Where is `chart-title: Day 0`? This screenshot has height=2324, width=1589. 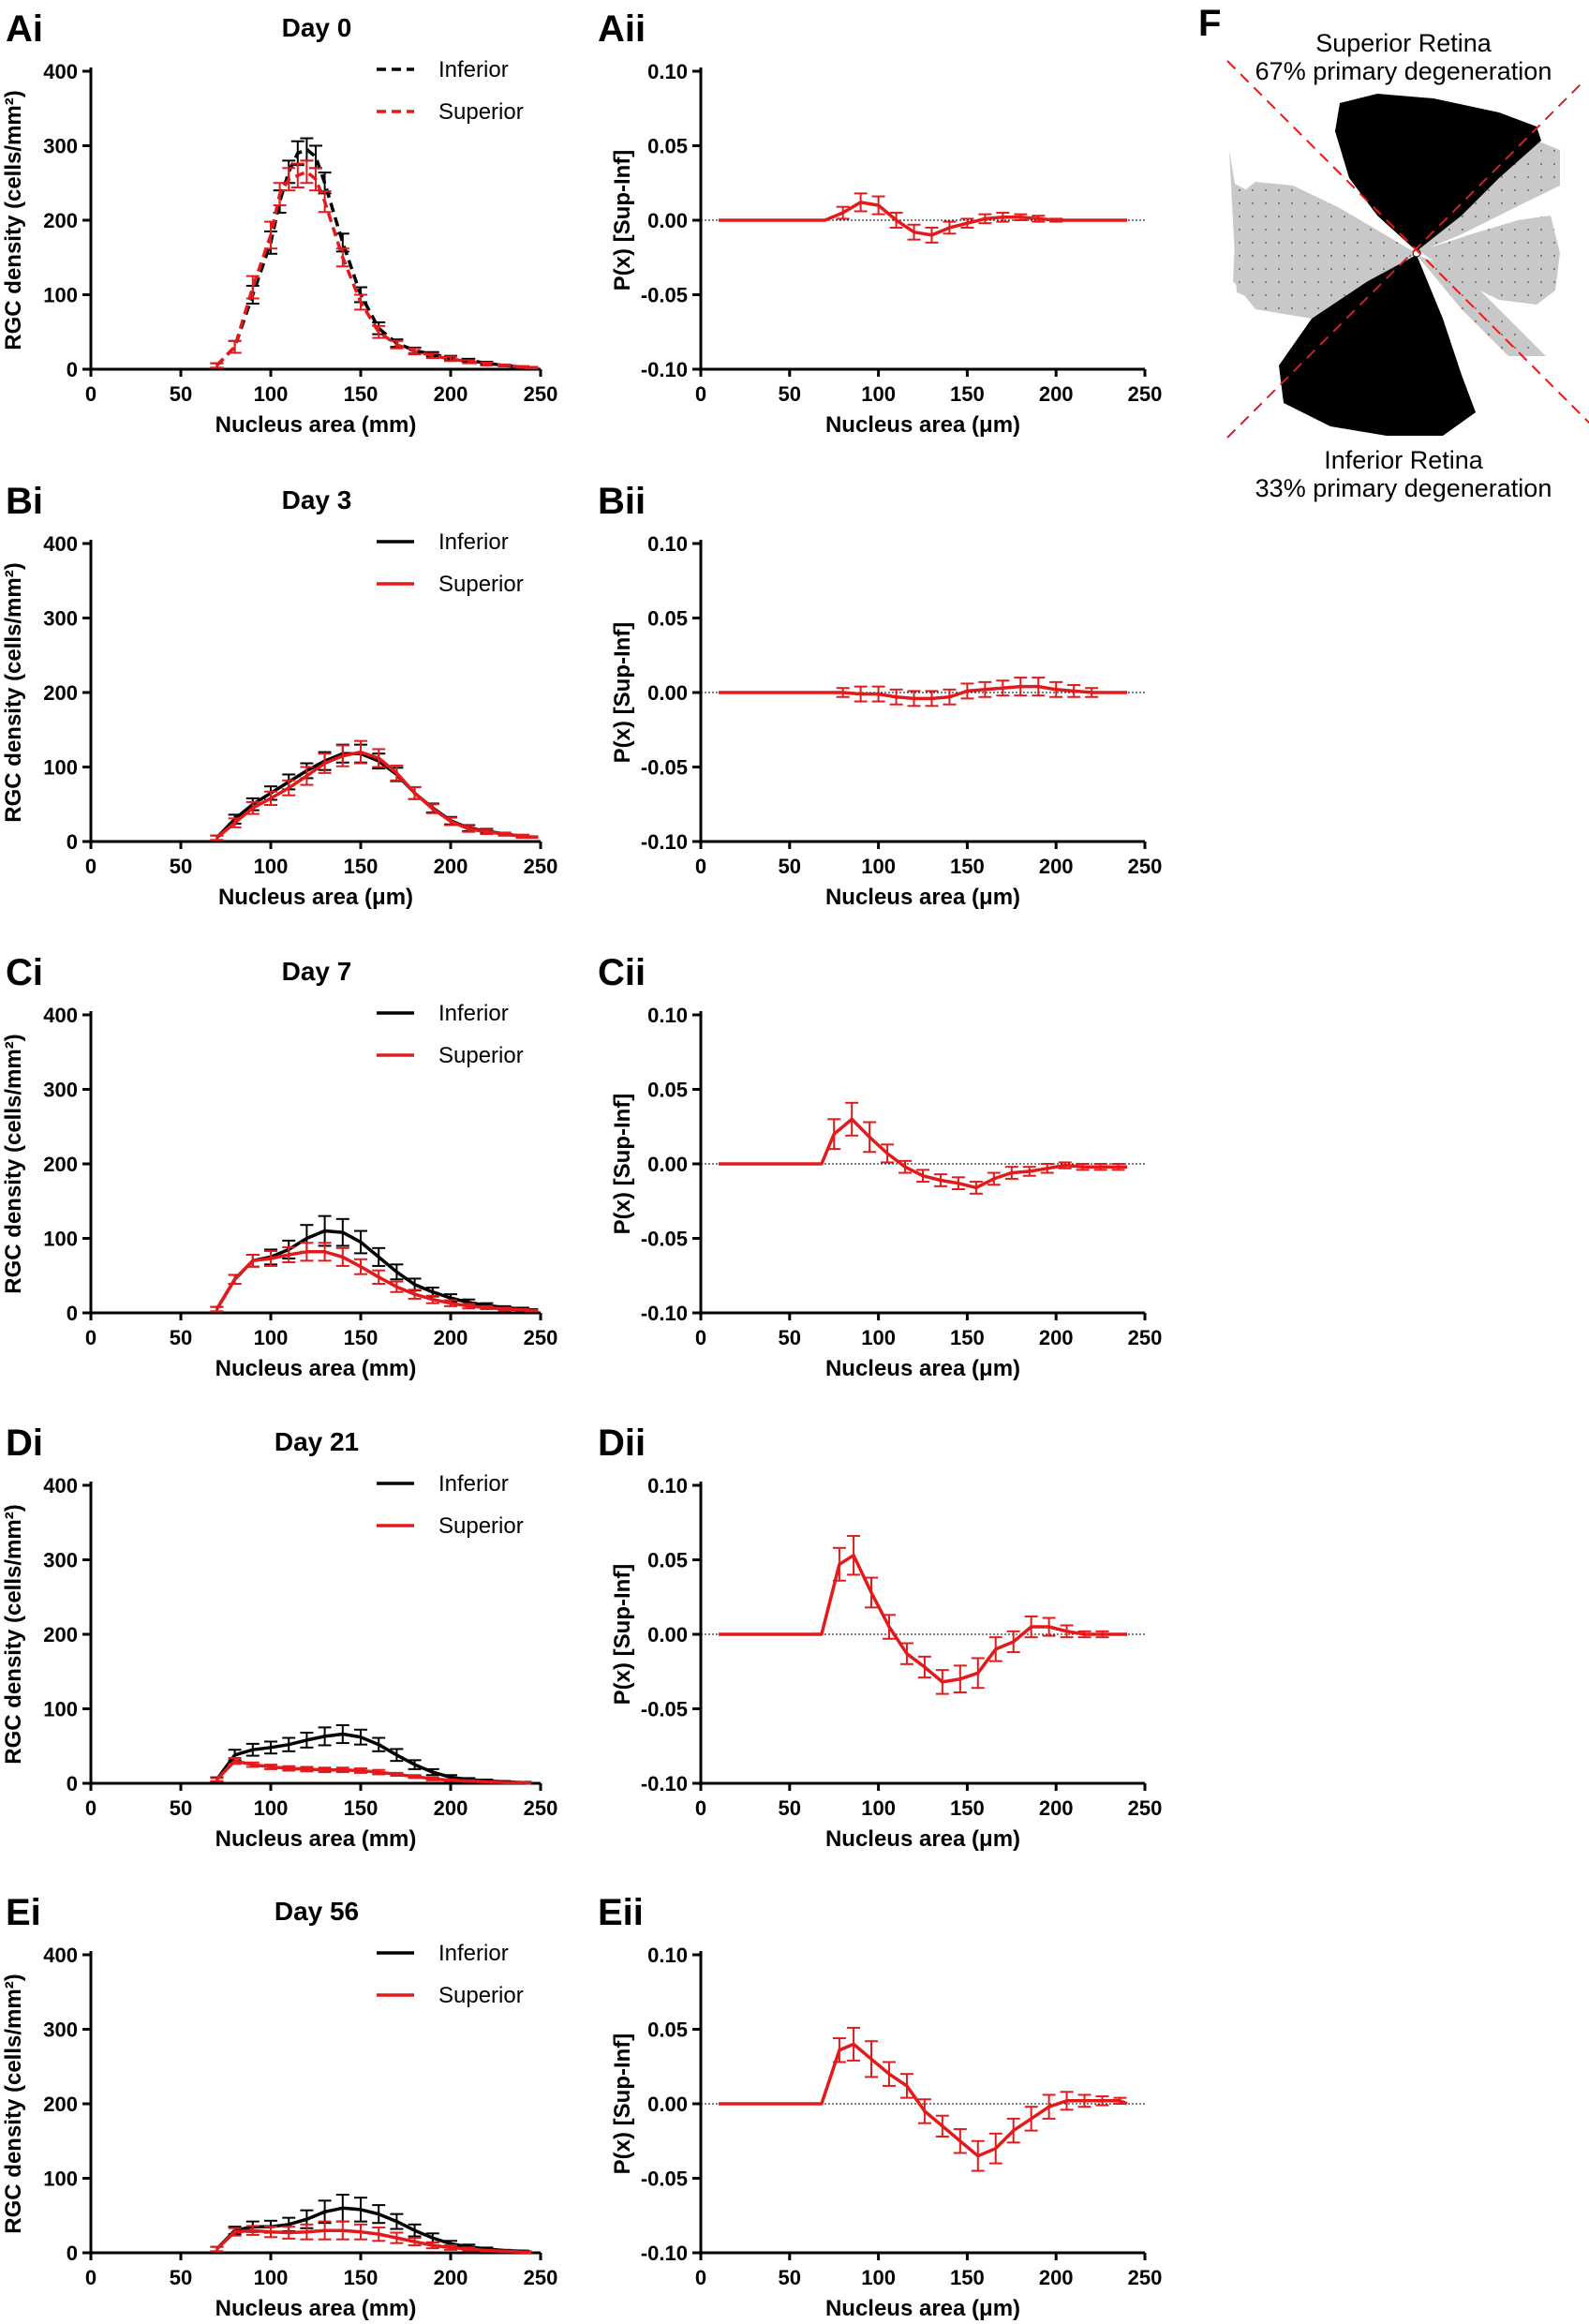 chart-title: Day 0 is located at coordinates (317, 27).